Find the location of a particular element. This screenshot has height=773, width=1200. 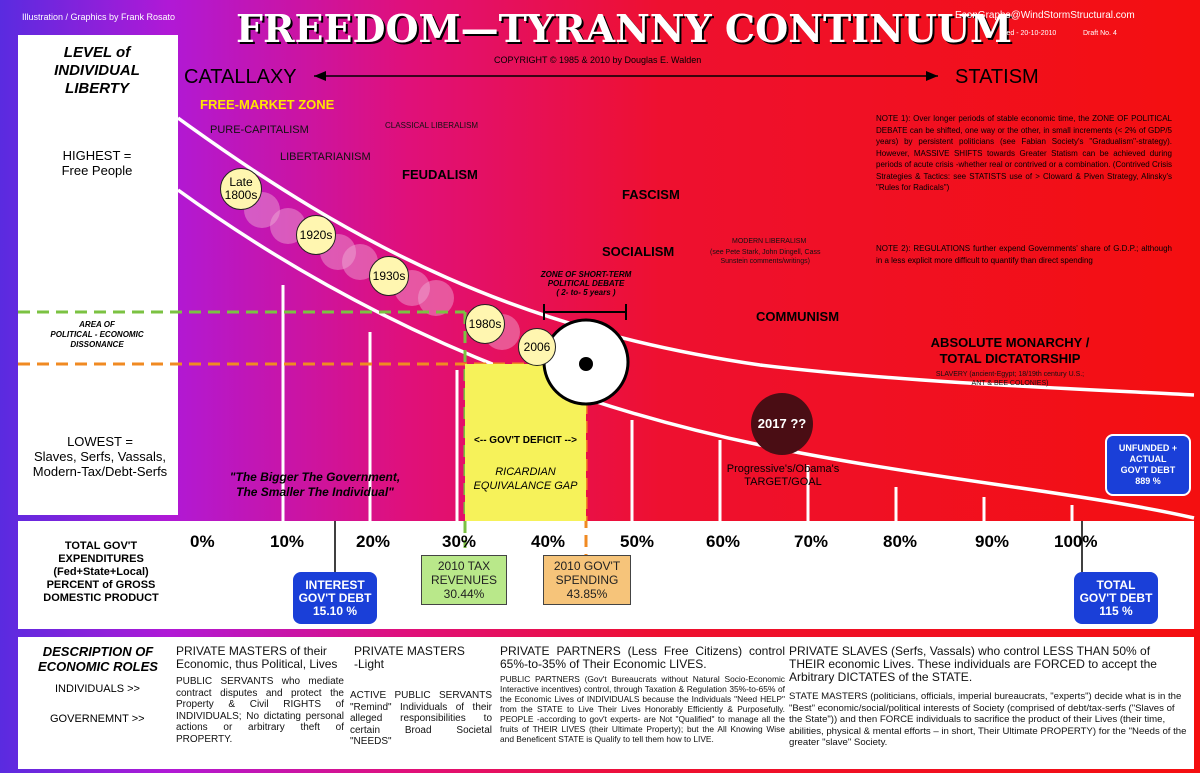

communism-label: COMMUNISM is located at coordinates (798, 316).